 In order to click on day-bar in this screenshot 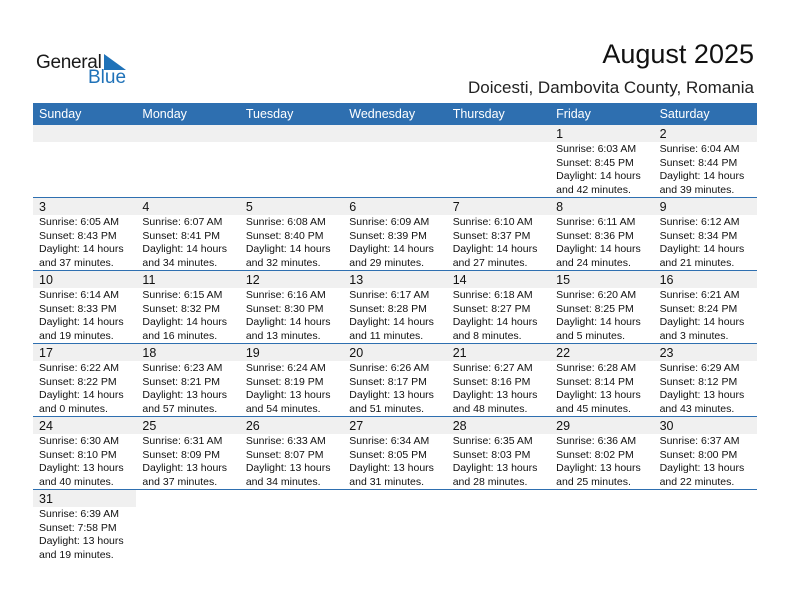, I will do `click(395, 133)`.